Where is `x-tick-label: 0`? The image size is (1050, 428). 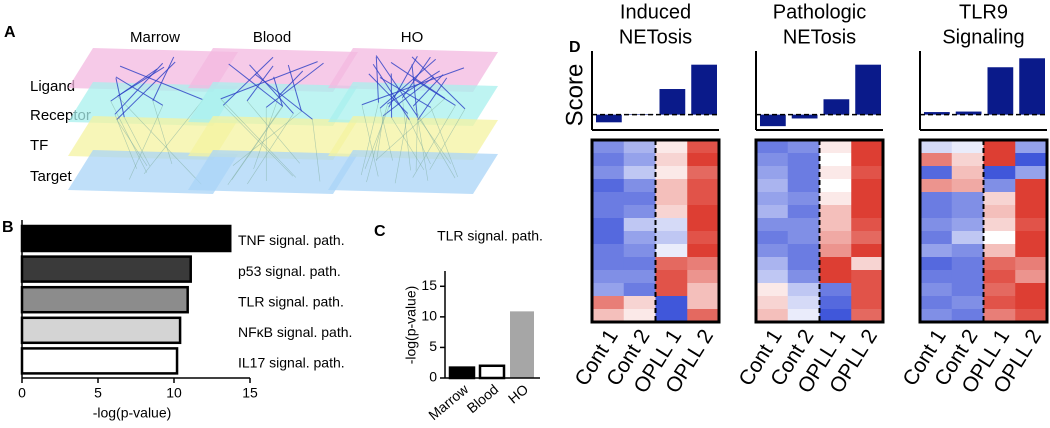 x-tick-label: 0 is located at coordinates (22, 393).